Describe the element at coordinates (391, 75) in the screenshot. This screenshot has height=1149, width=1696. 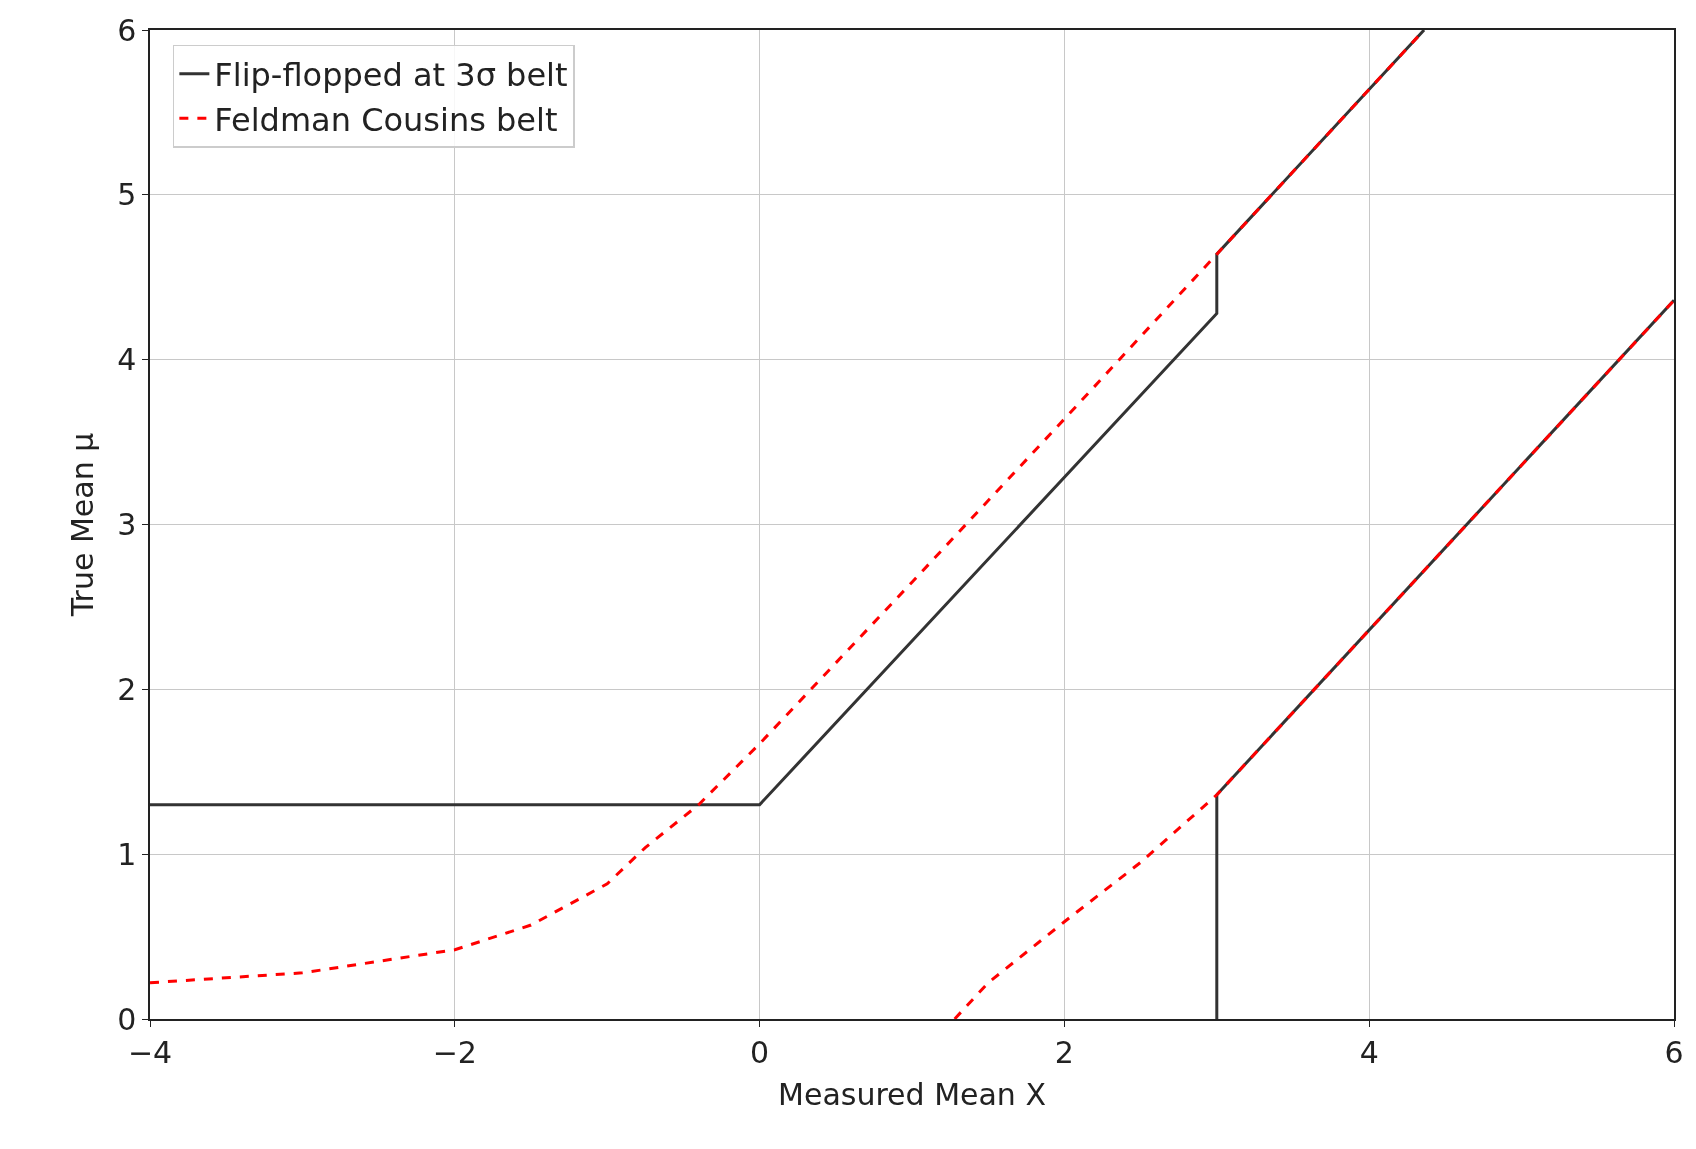
I see `legend-label: Flip-flopped at 3σ belt` at that location.